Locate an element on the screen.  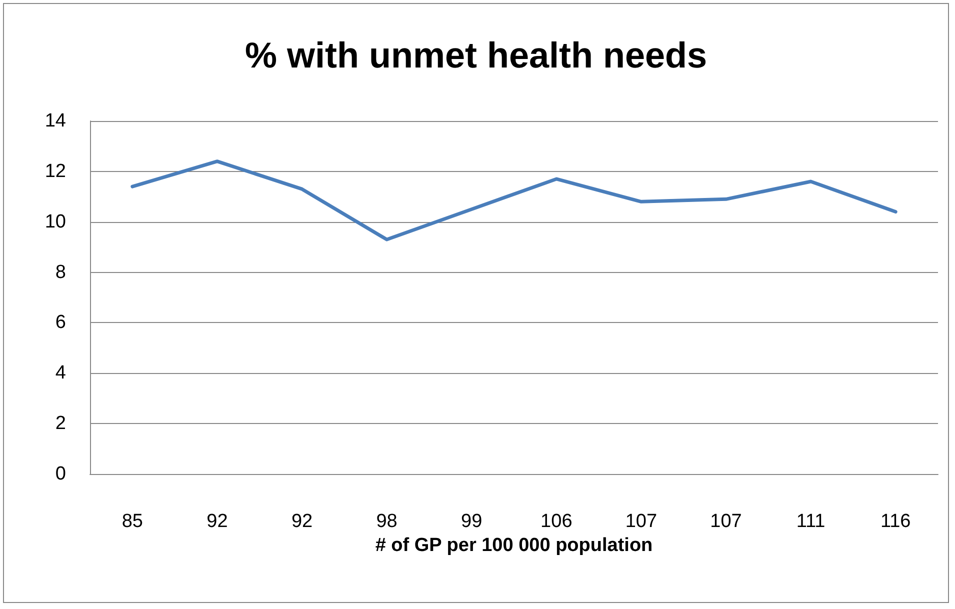
chart-title: % with unmet health needs is located at coordinates (476, 55).